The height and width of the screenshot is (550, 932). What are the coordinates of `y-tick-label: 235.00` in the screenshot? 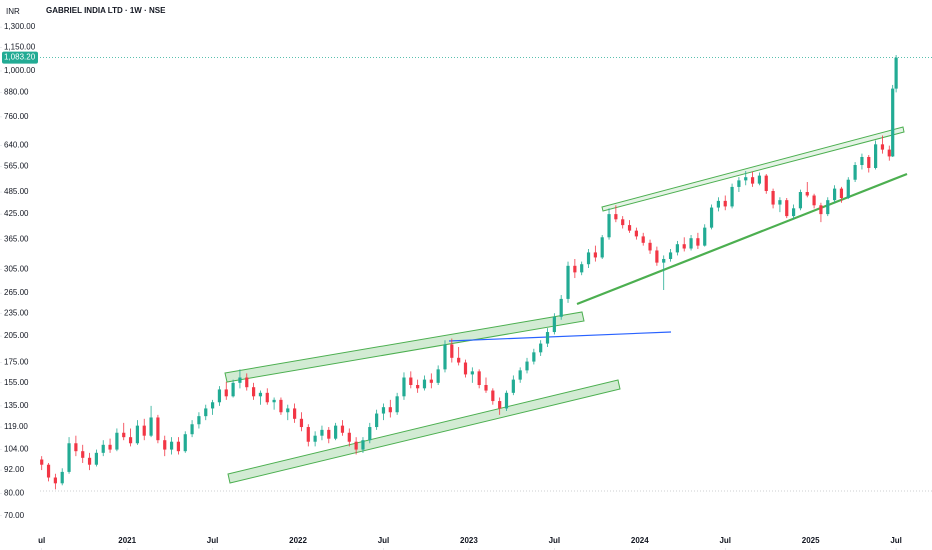 It's located at (16, 312).